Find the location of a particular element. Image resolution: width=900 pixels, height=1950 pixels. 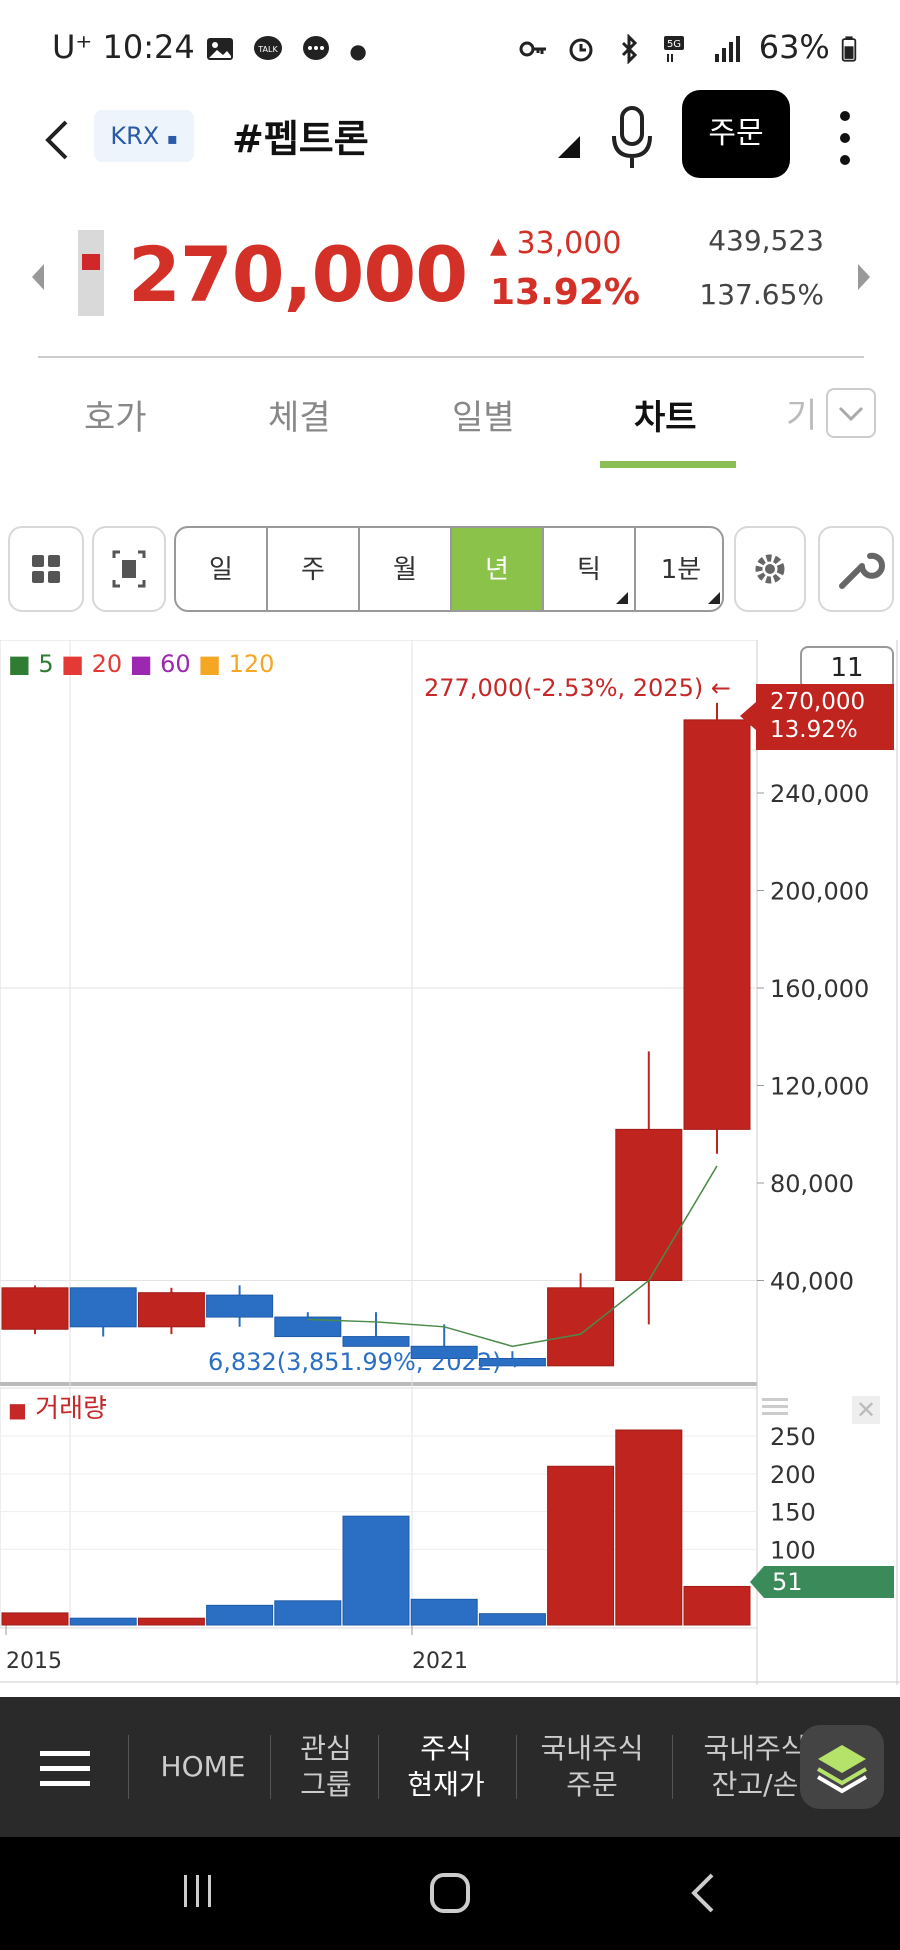

clock: 10:24 is located at coordinates (148, 47).